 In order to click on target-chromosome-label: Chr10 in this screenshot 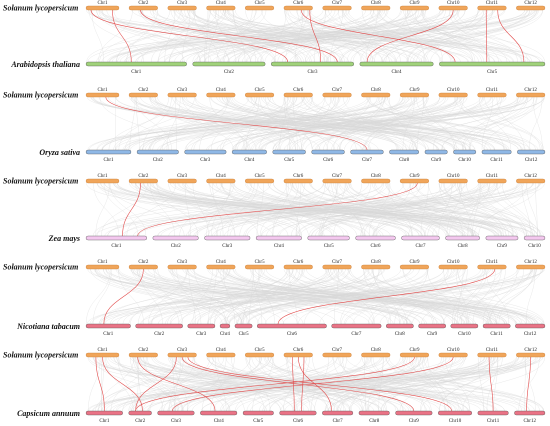, I will do `click(455, 421)`.